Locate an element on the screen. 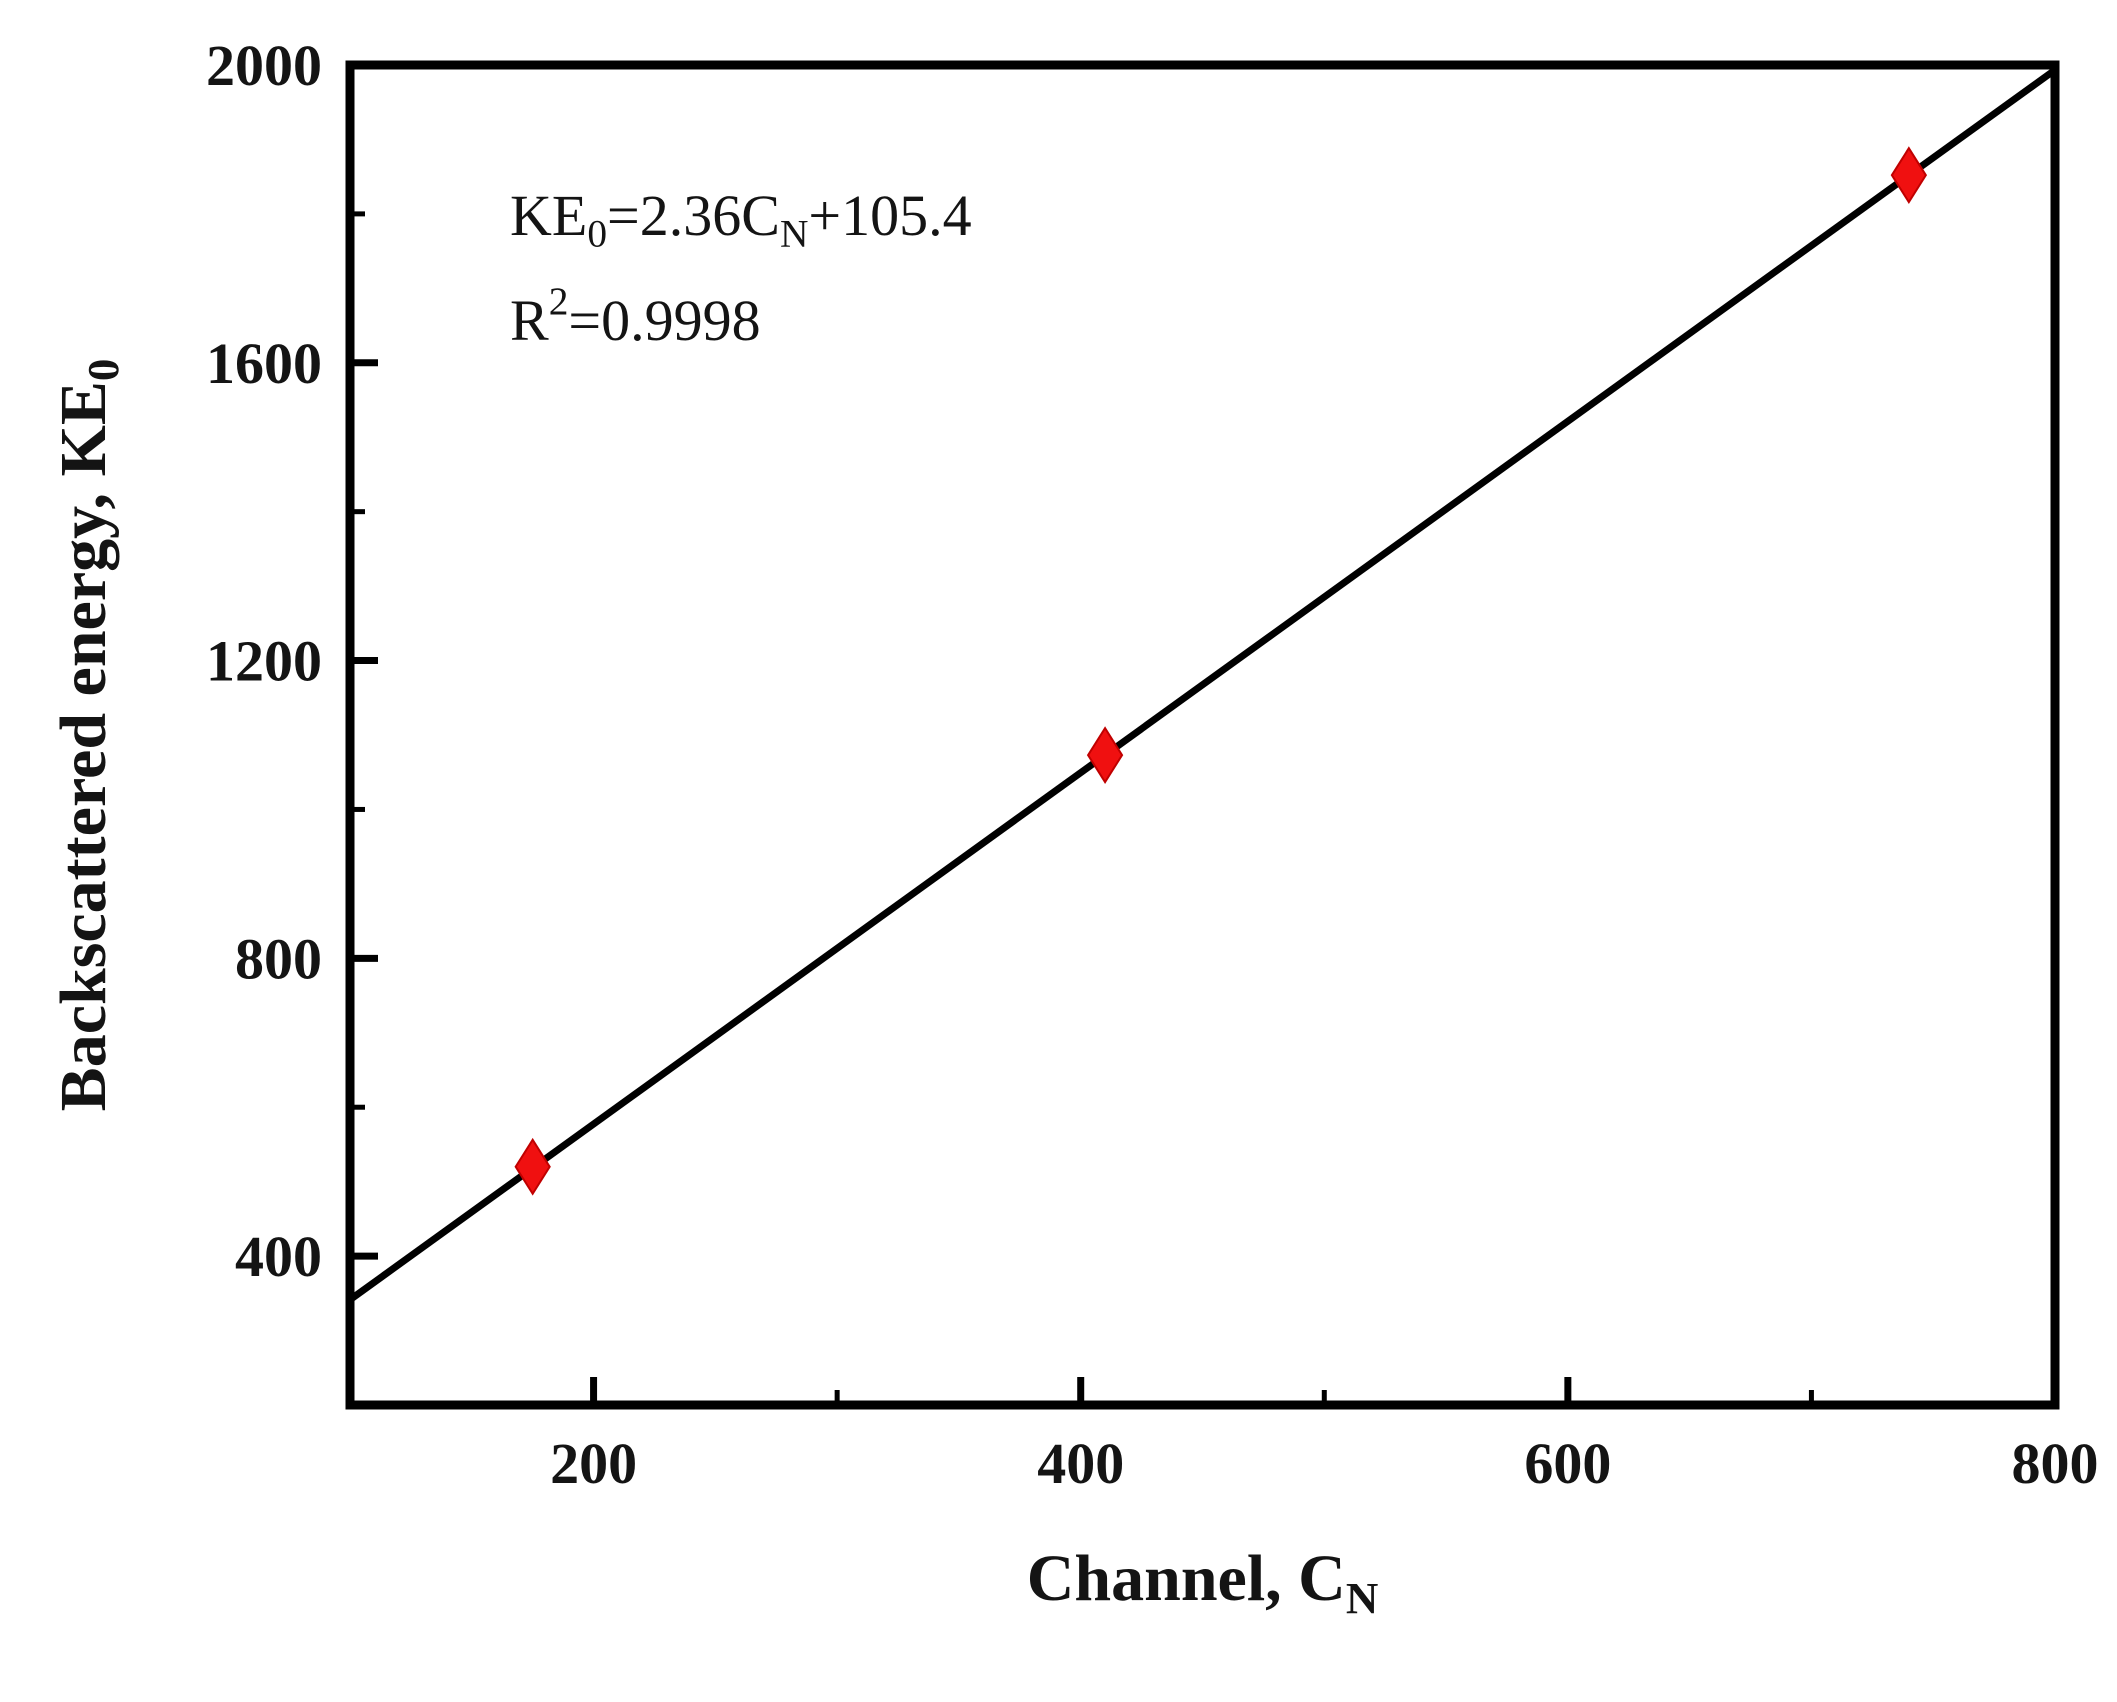  x-axis-title: Channel, CN is located at coordinates (1203, 1582).